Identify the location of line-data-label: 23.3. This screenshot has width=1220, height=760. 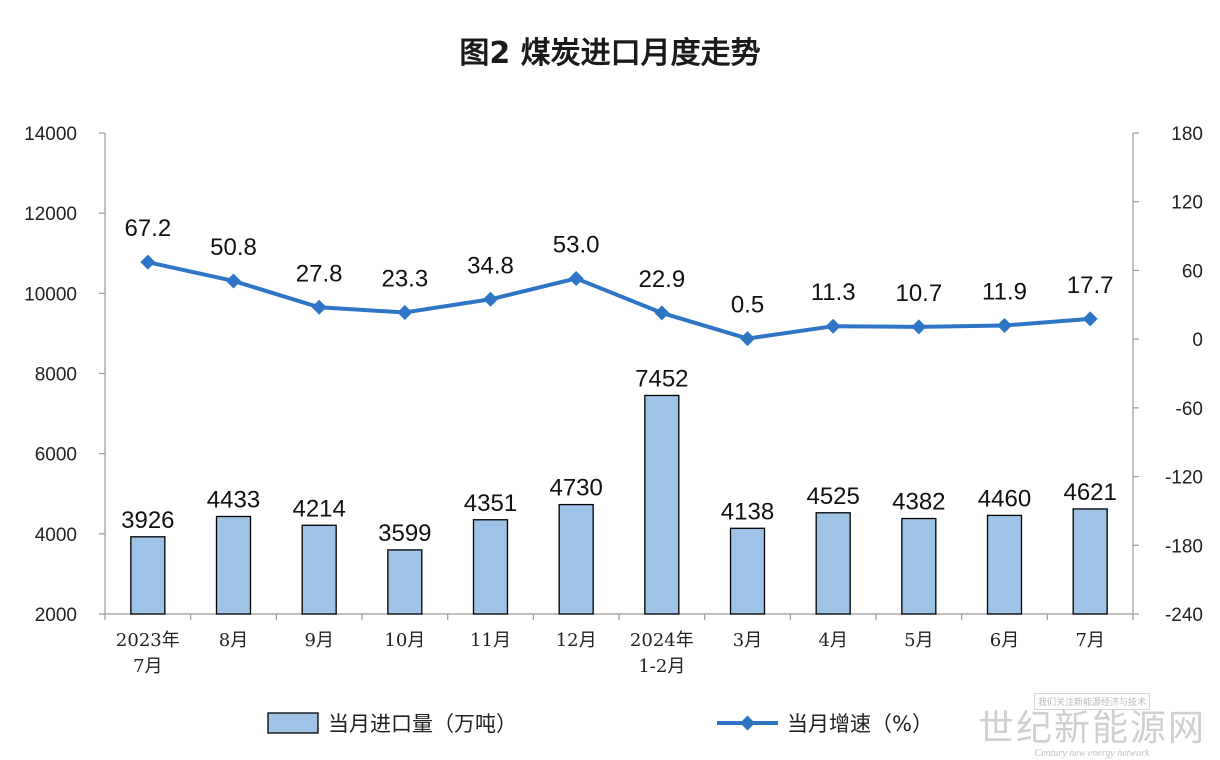
(404, 278).